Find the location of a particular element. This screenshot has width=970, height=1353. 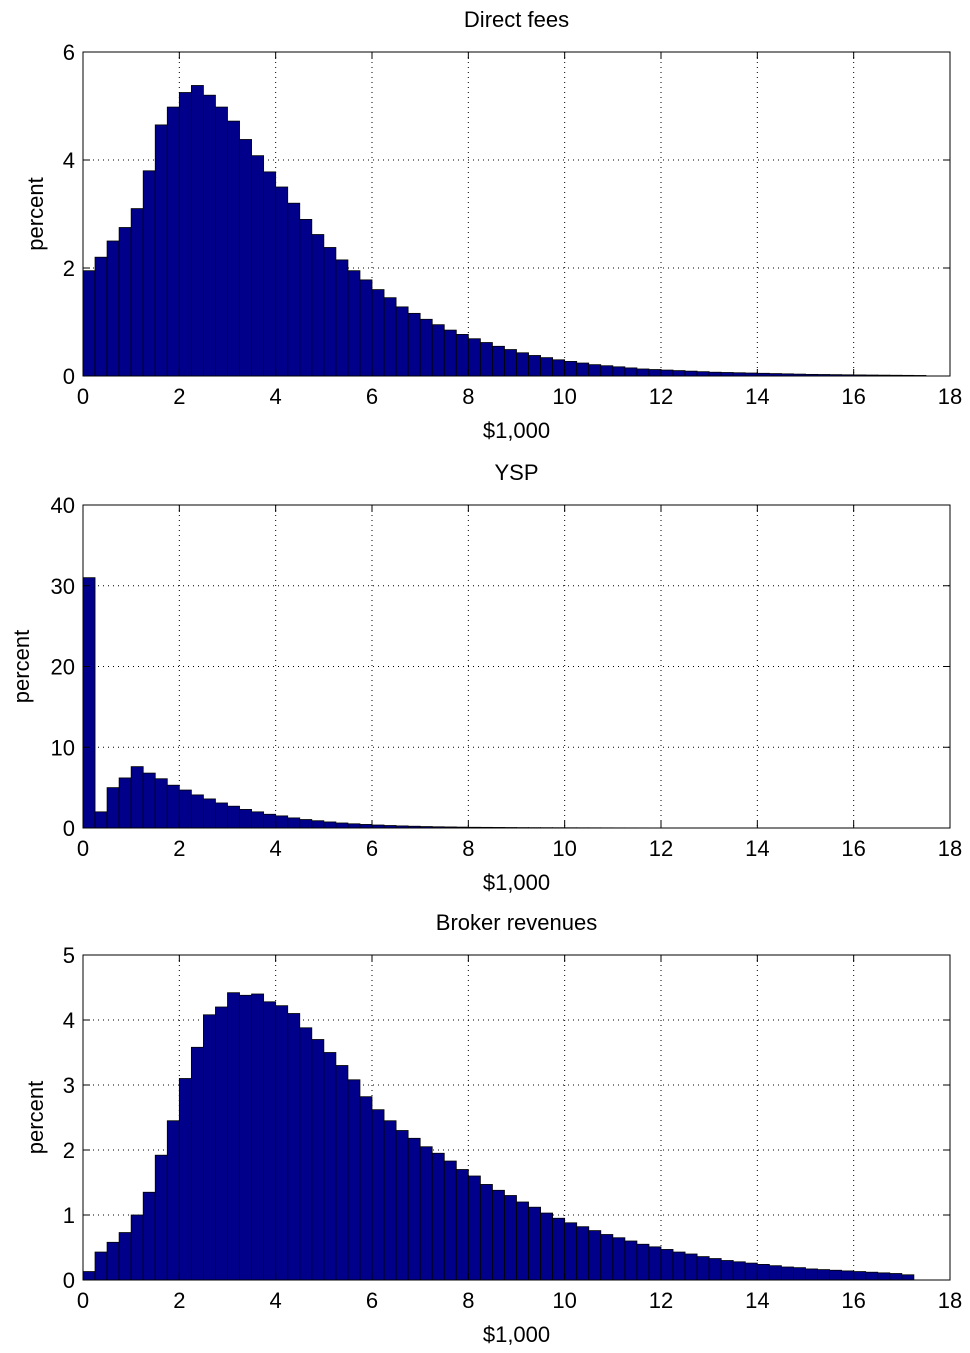

y-tick-label: 3 is located at coordinates (69, 1085).